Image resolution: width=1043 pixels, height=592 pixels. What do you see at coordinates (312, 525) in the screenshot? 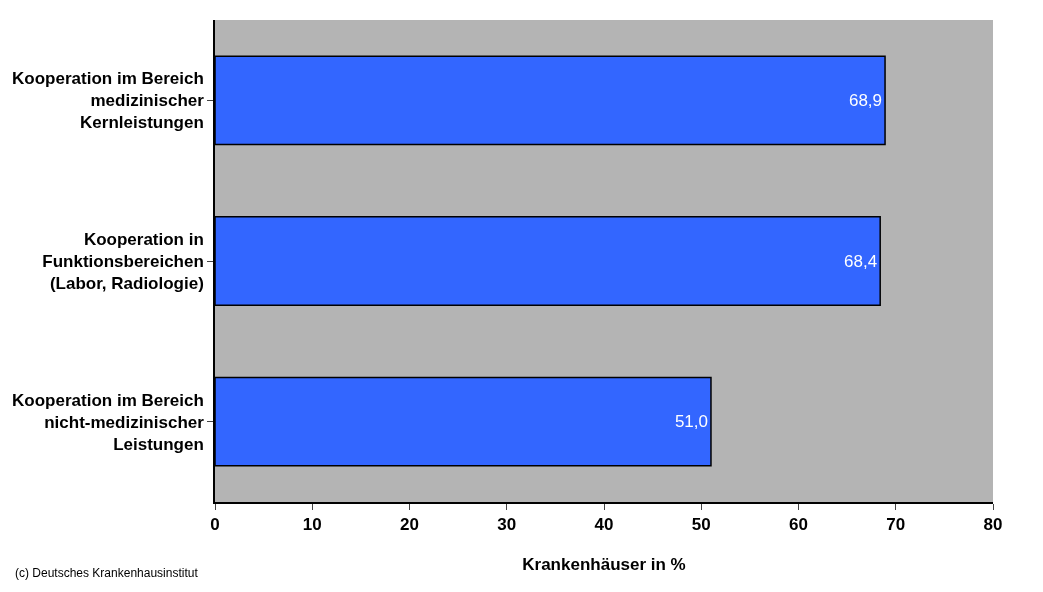
I see `x-tick-label: 10` at bounding box center [312, 525].